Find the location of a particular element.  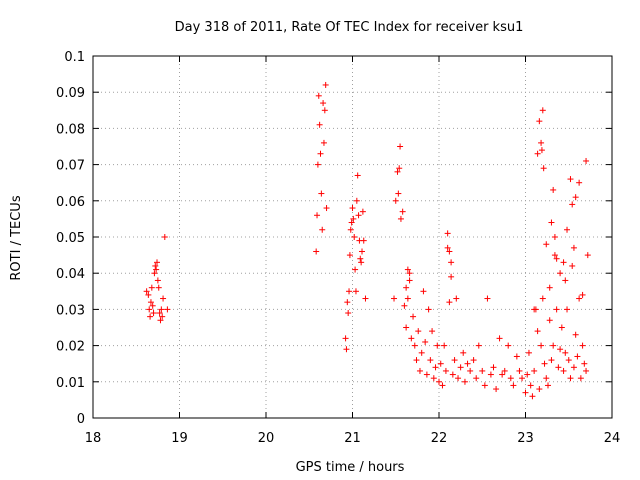

x-tick-label: 18 is located at coordinates (93, 438).